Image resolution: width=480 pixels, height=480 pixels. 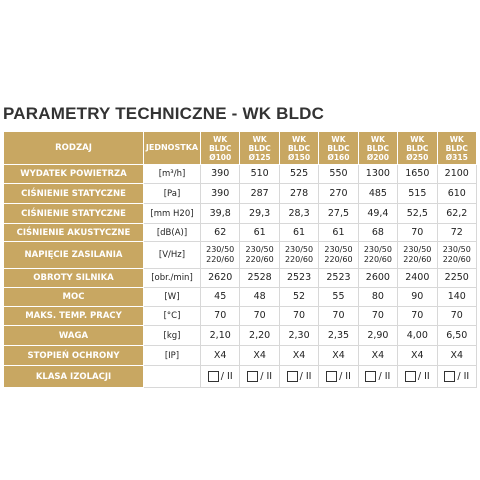 I want to click on model-header: WK BLDC Ø125, so click(x=259, y=148).